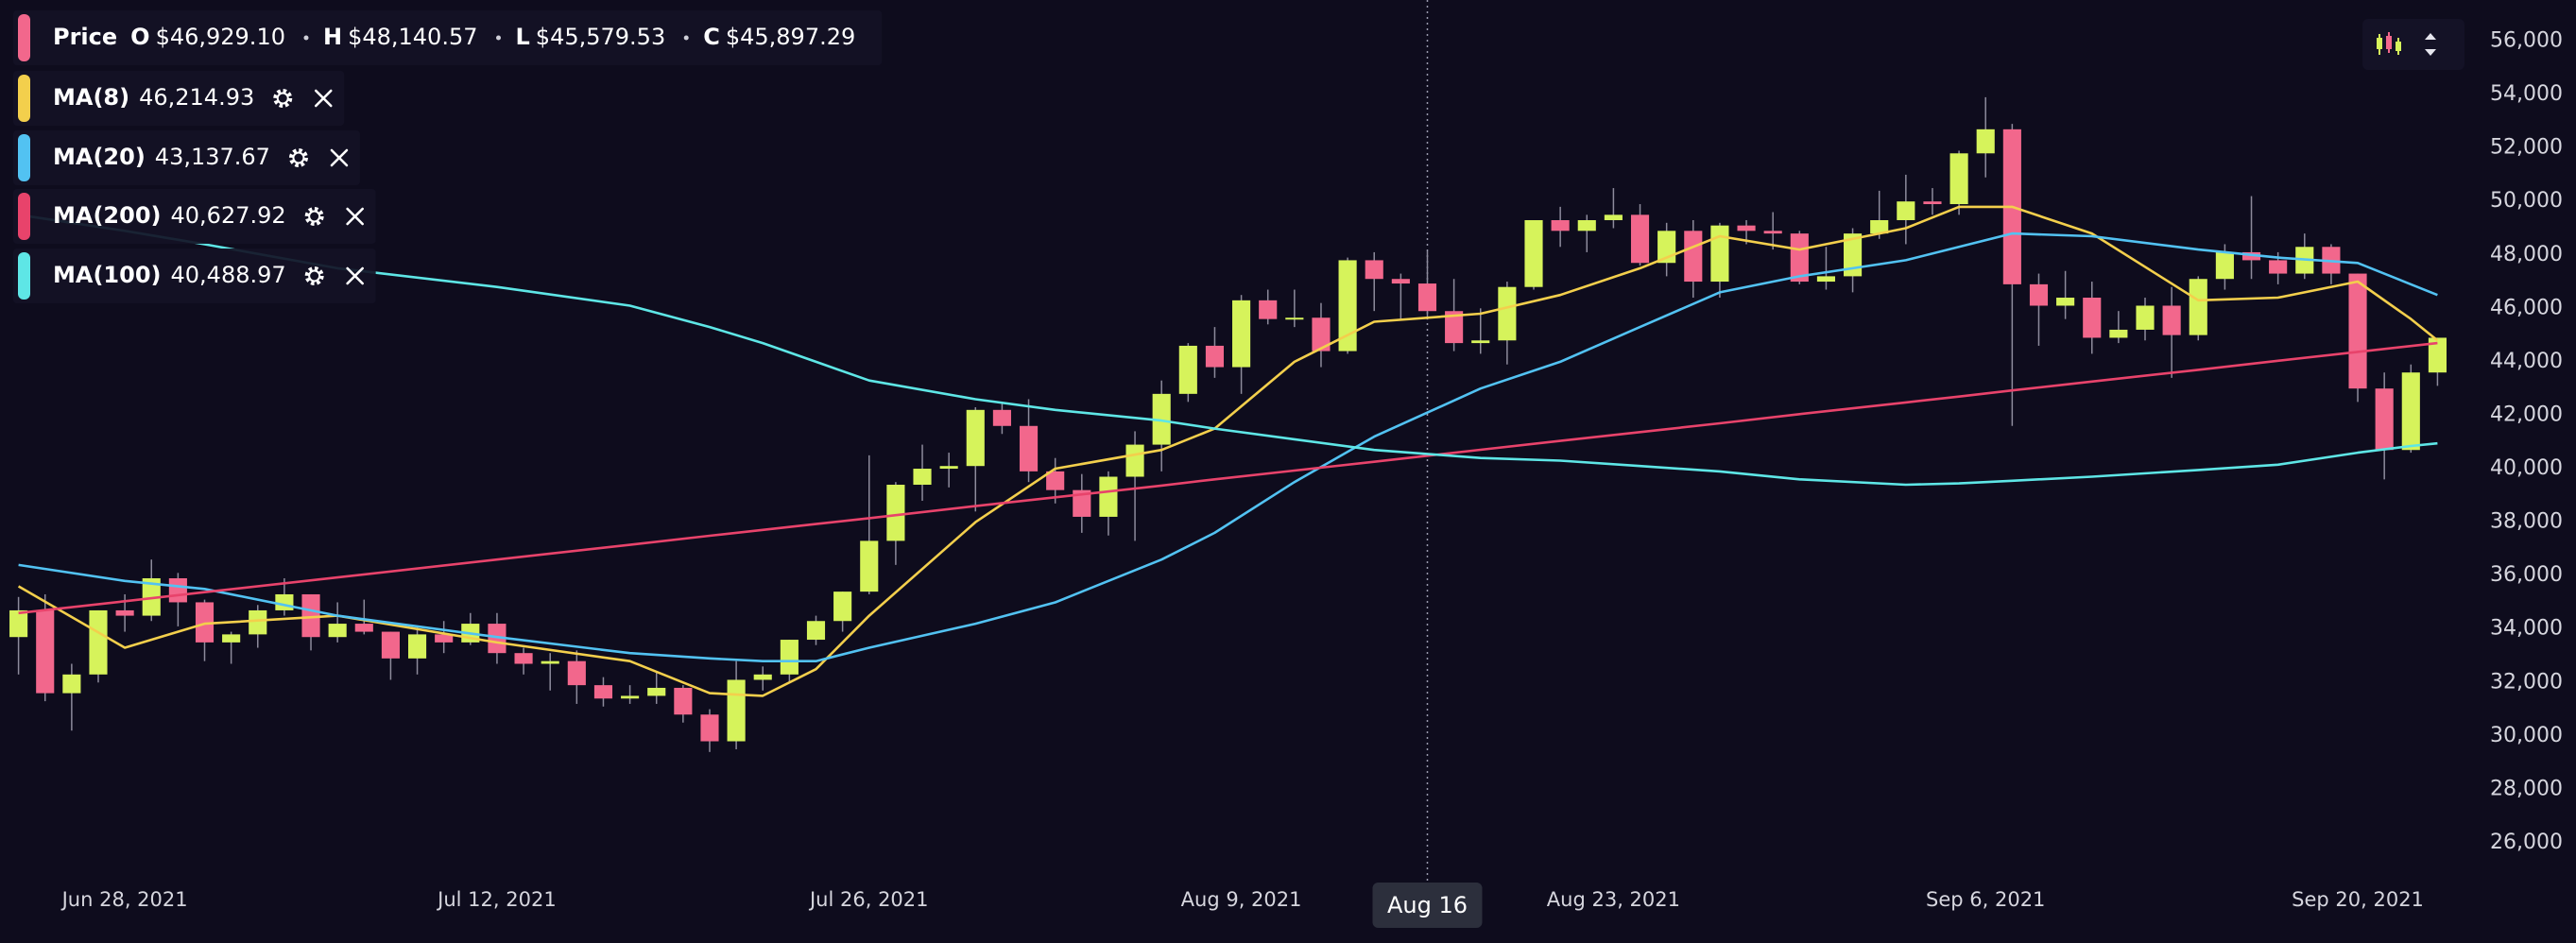 The image size is (2576, 943). What do you see at coordinates (1427, 905) in the screenshot?
I see `crosshair-label: Aug 16` at bounding box center [1427, 905].